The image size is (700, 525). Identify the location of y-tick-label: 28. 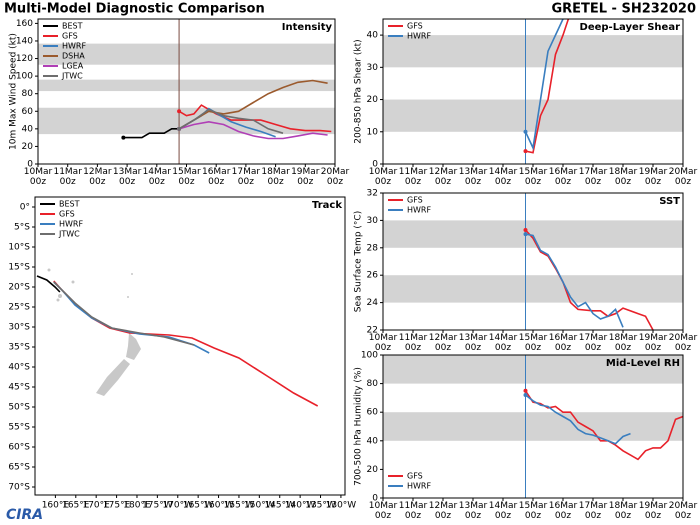
(373, 248).